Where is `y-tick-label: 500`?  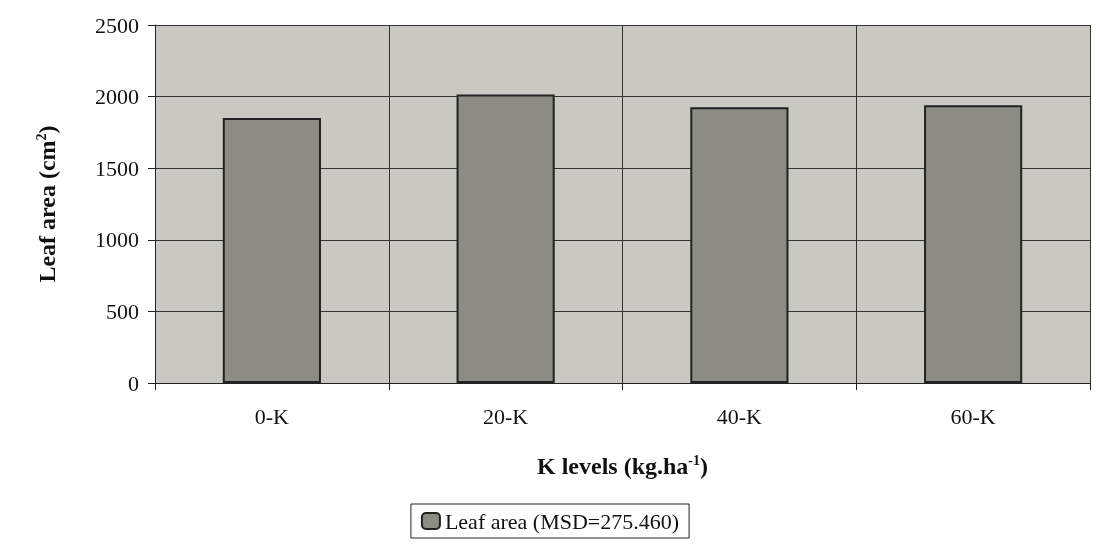 y-tick-label: 500 is located at coordinates (122, 311).